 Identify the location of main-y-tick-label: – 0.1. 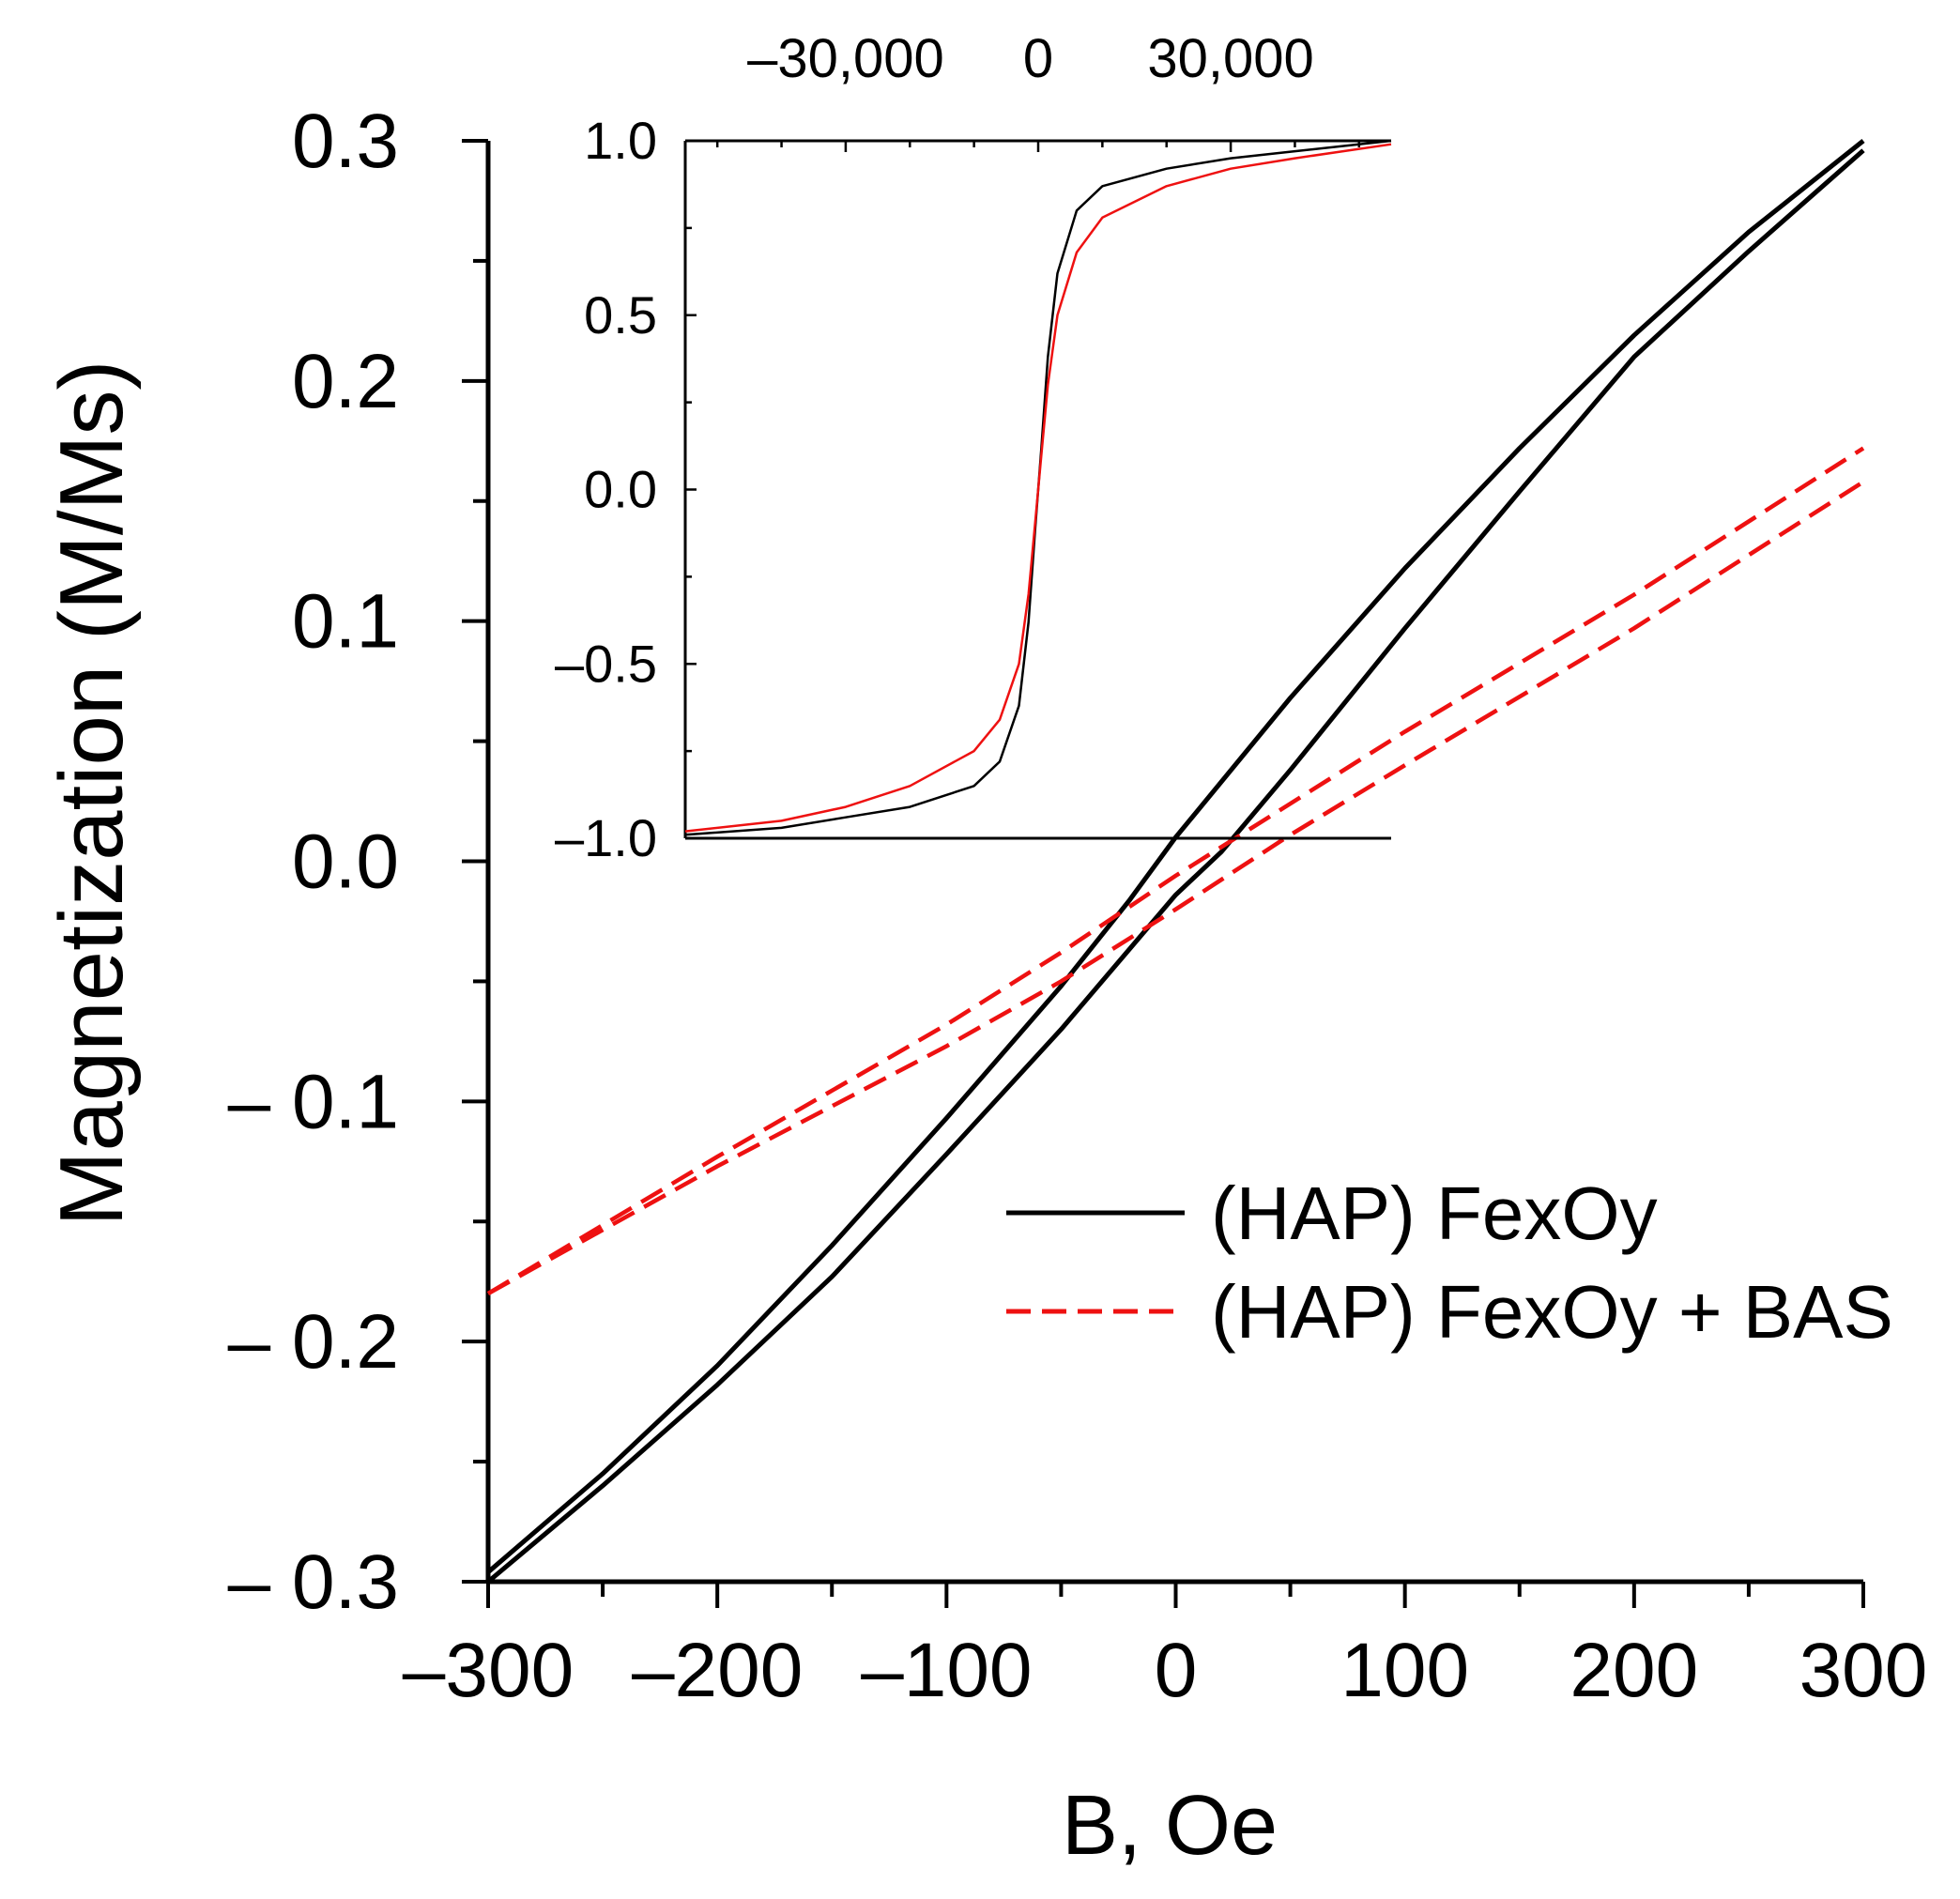
(313, 1101).